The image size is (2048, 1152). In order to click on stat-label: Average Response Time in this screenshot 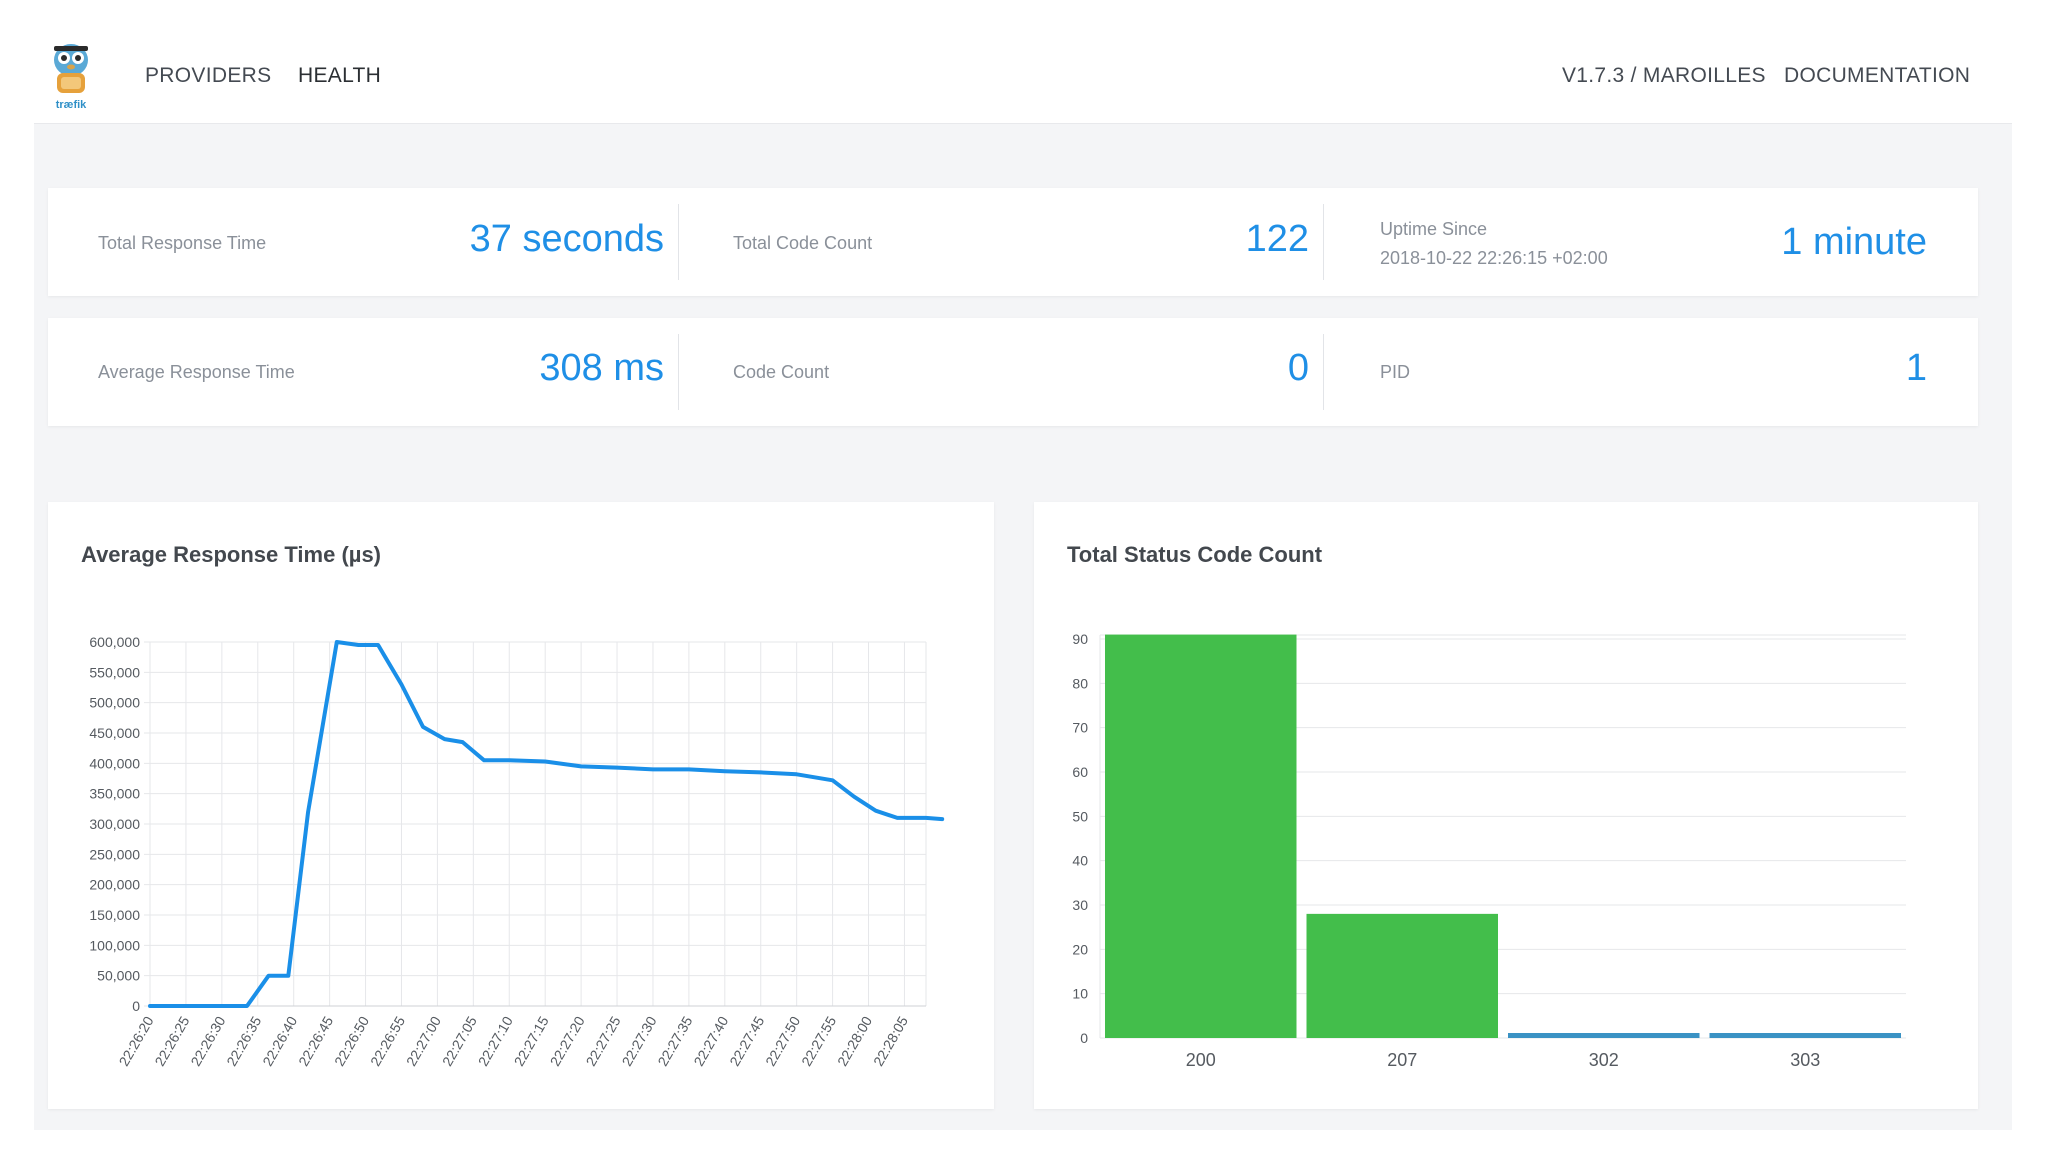, I will do `click(196, 372)`.